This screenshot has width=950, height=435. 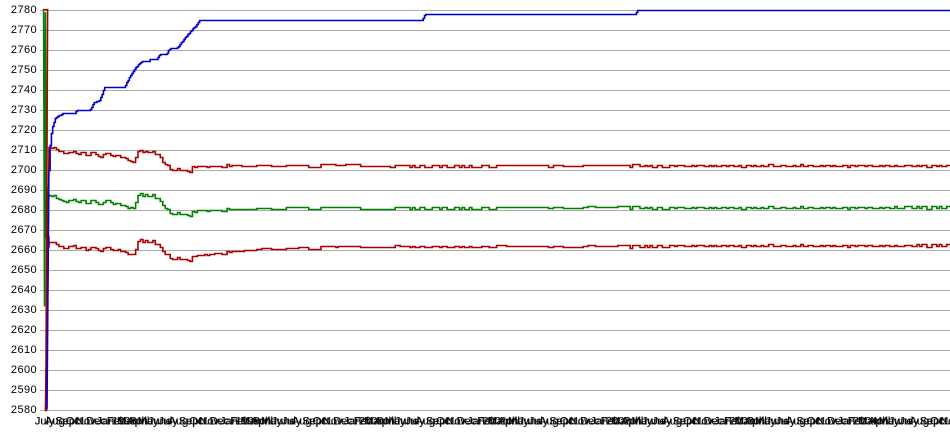 I want to click on svg-text: 2590, so click(x=24, y=390).